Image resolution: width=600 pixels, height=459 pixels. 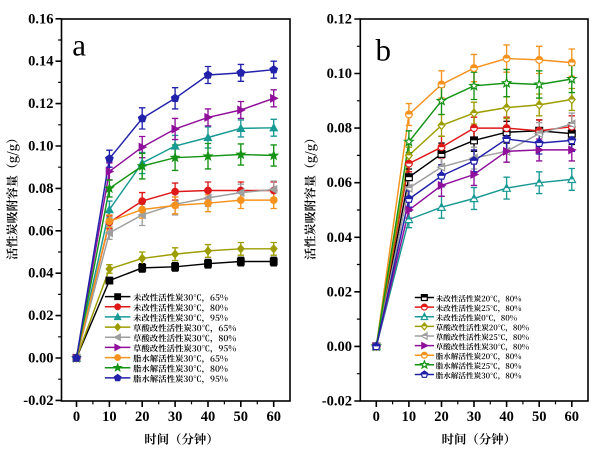 What do you see at coordinates (79, 45) in the screenshot?
I see `svg-text: a` at bounding box center [79, 45].